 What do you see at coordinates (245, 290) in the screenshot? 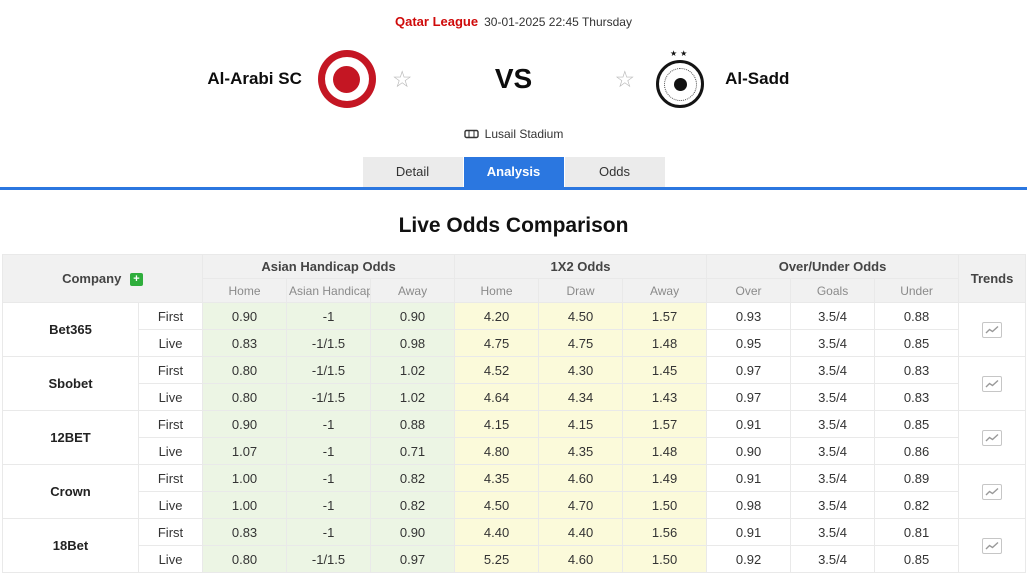
I see `ah-home-header: Home` at bounding box center [245, 290].